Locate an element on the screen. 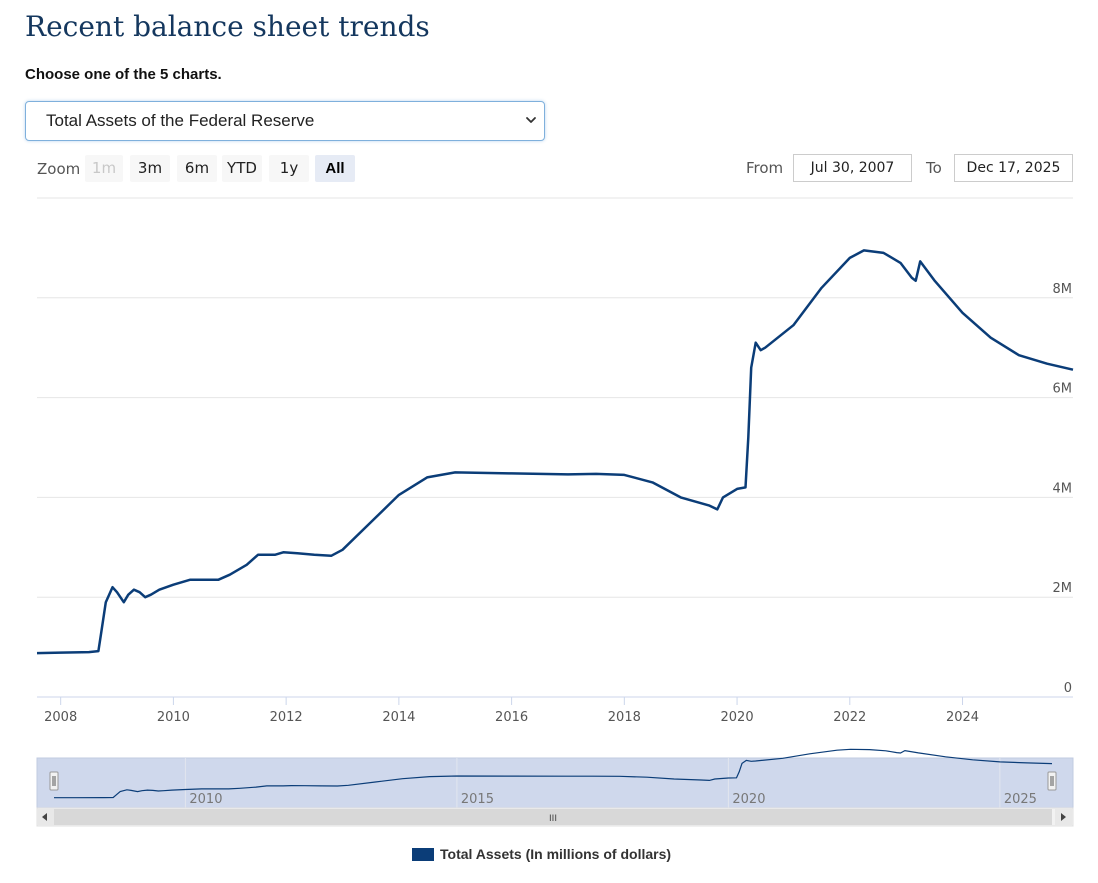 The height and width of the screenshot is (883, 1098). navigator-series-line is located at coordinates (553, 773).